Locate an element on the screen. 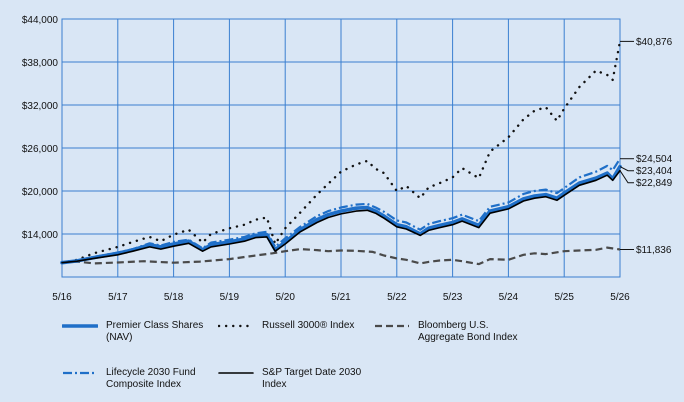 The height and width of the screenshot is (402, 684). end-label-lifecycle: $24,504 is located at coordinates (654, 159).